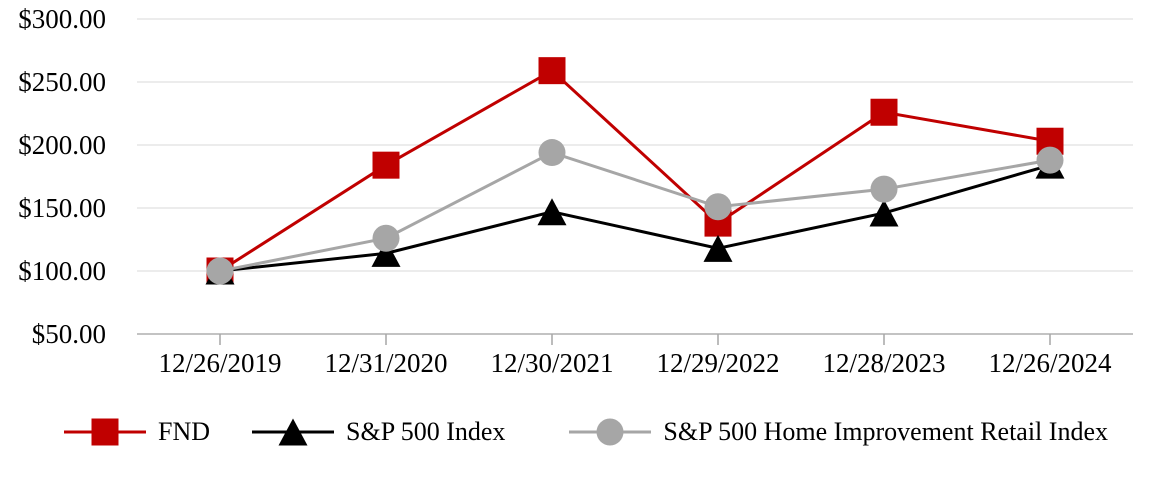 Image resolution: width=1152 pixels, height=480 pixels. What do you see at coordinates (184, 431) in the screenshot?
I see `legend-label: FND` at bounding box center [184, 431].